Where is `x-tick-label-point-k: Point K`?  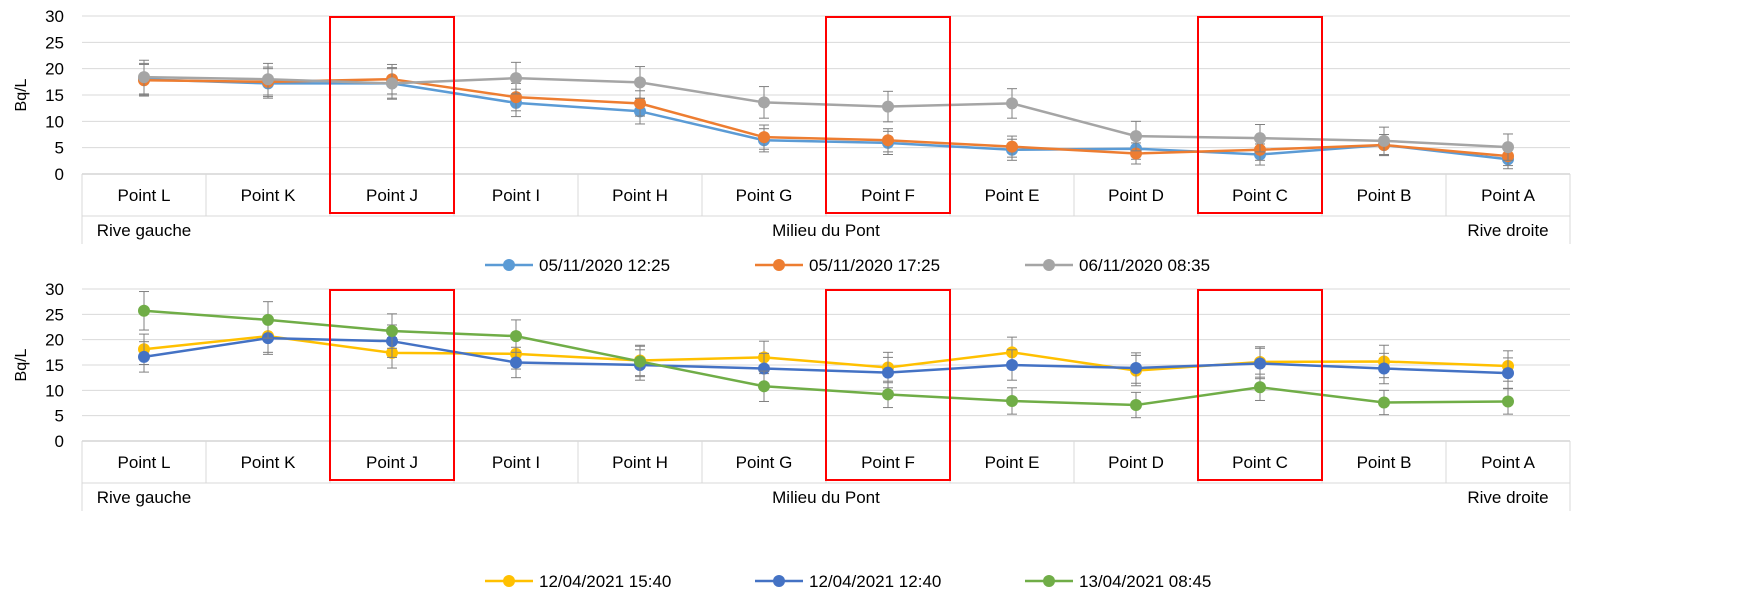 x-tick-label-point-k: Point K is located at coordinates (268, 462).